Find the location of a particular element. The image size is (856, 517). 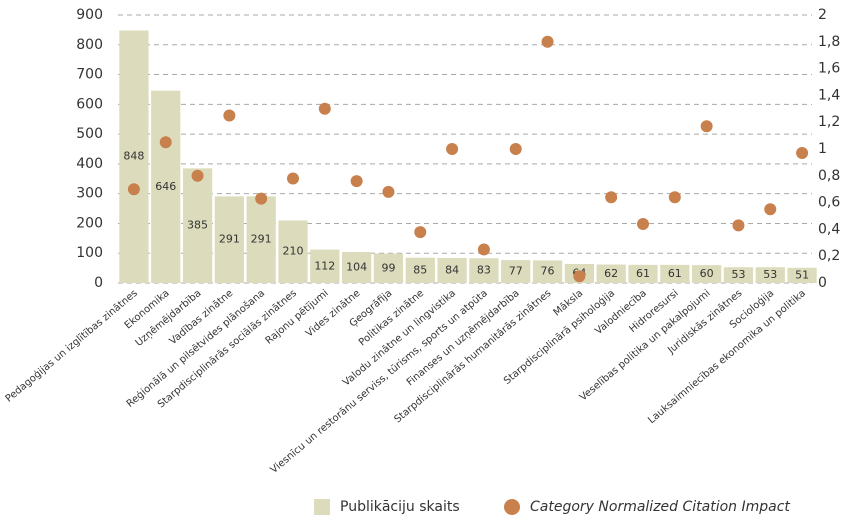

y-tick-label: 900 is located at coordinates (89, 15).